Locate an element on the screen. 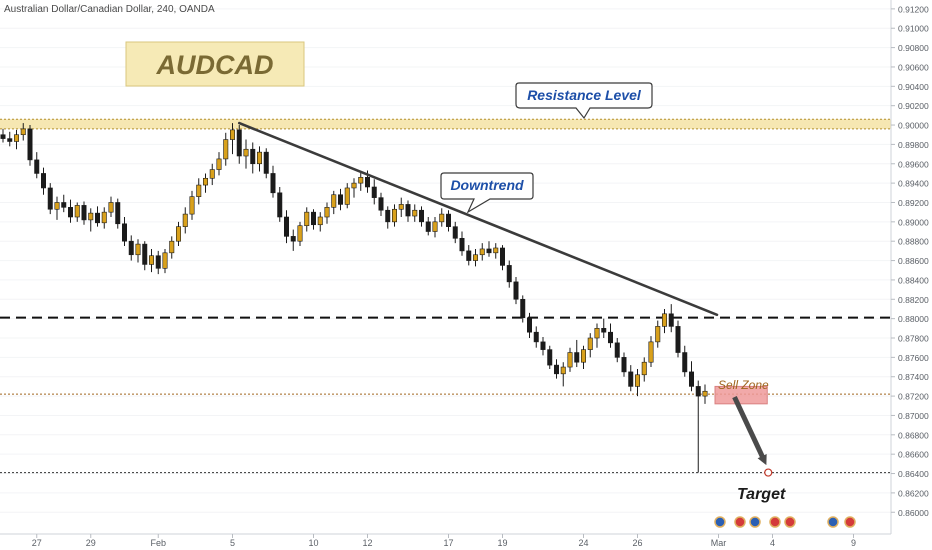 The width and height of the screenshot is (932, 550). sell-zone-box is located at coordinates (741, 395).